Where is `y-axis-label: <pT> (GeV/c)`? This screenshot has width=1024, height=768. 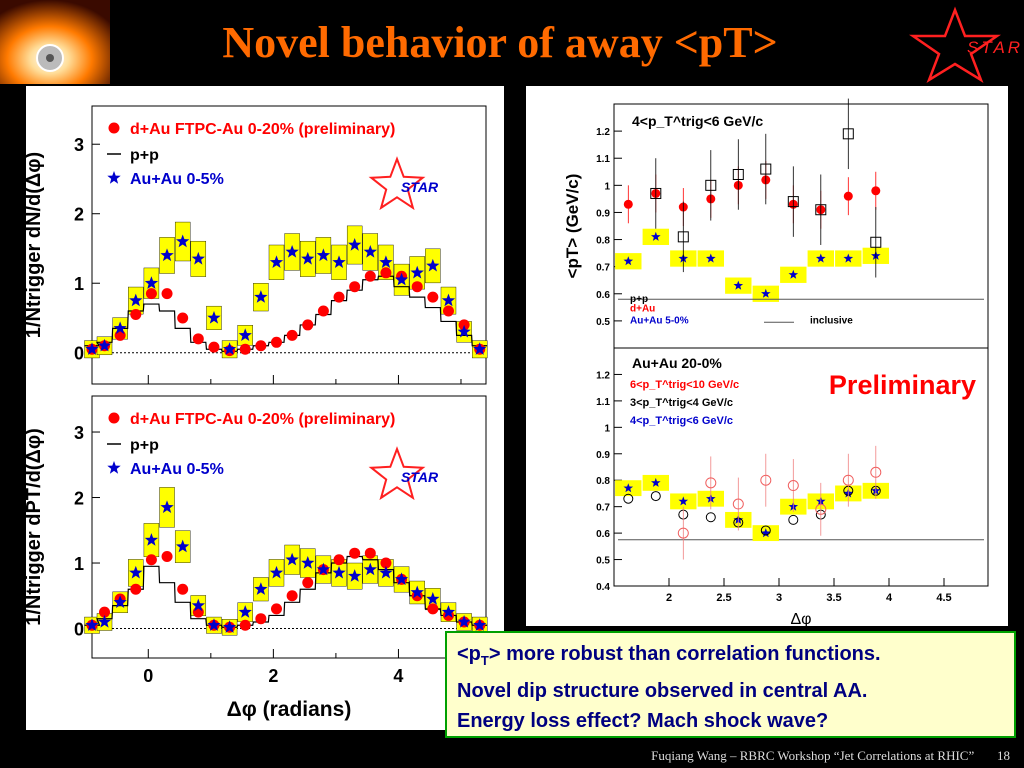 y-axis-label: <pT> (GeV/c) is located at coordinates (572, 226).